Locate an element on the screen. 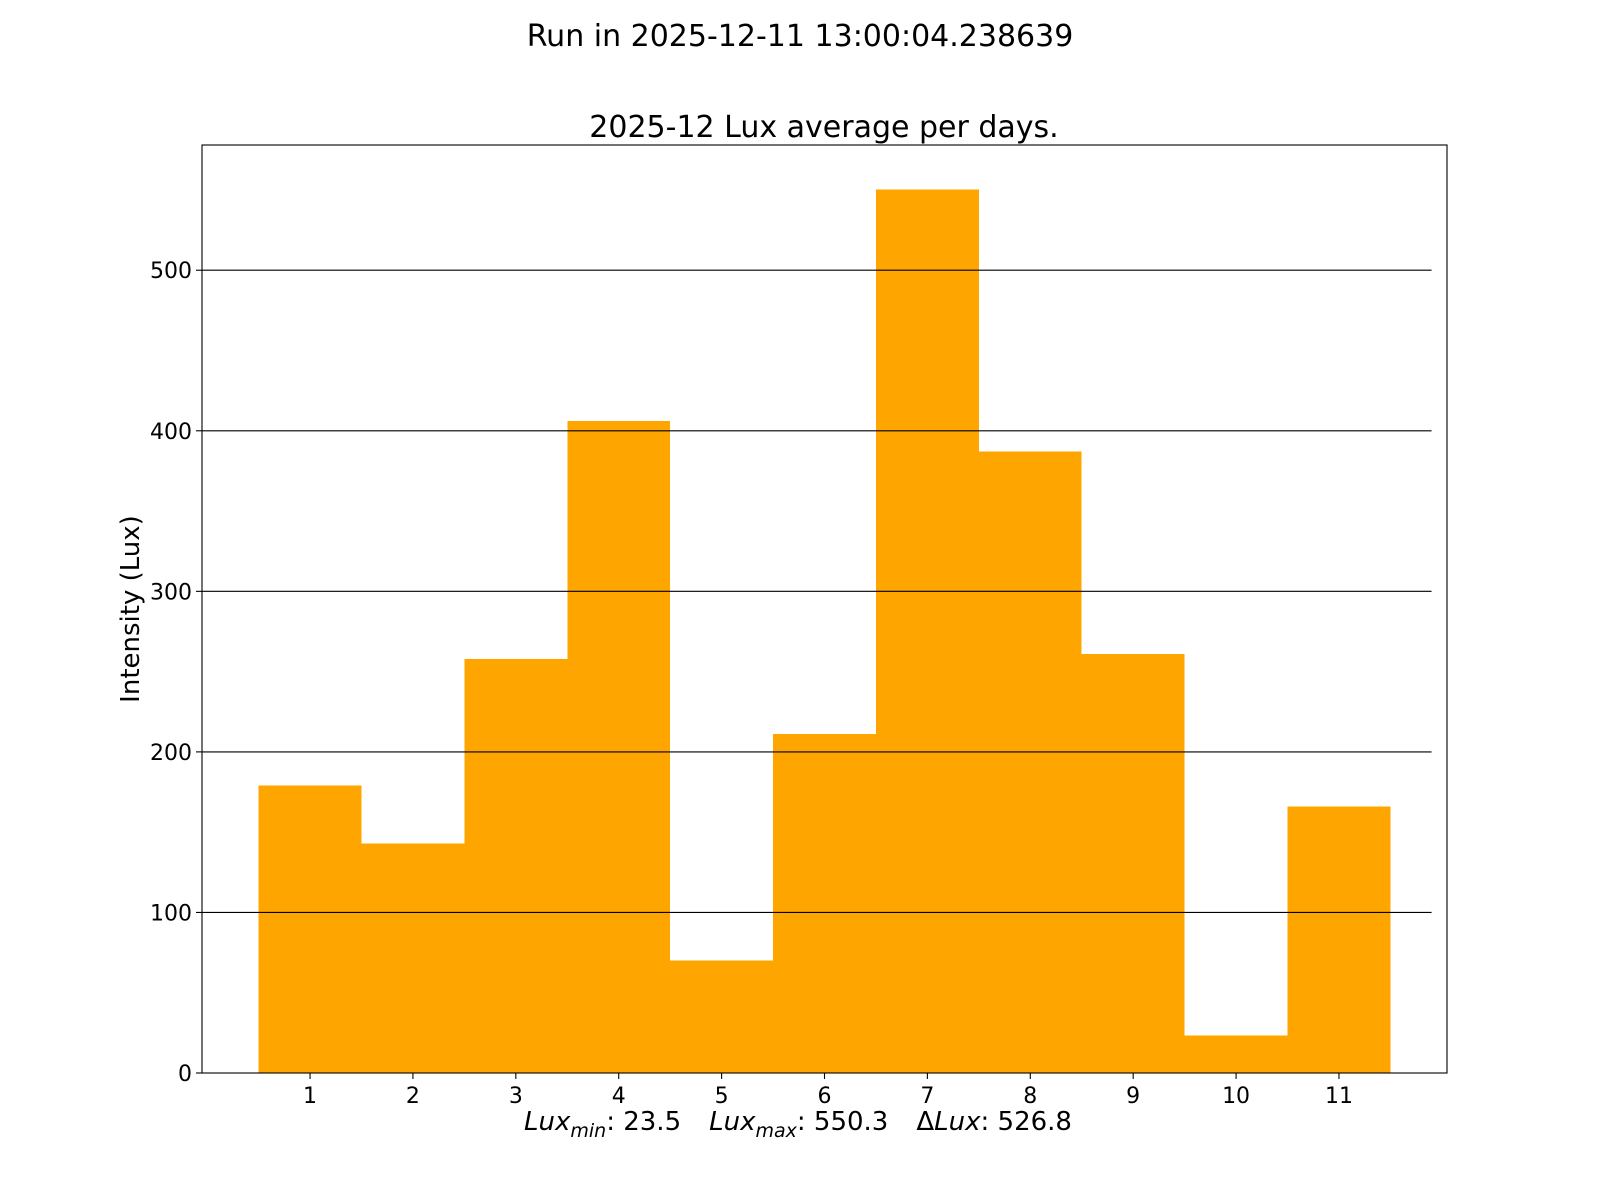  x-axis-stats-label: Luxmin: 23.5 Luxmax: 550.3 ΔLux: 526.8 is located at coordinates (798, 1124).